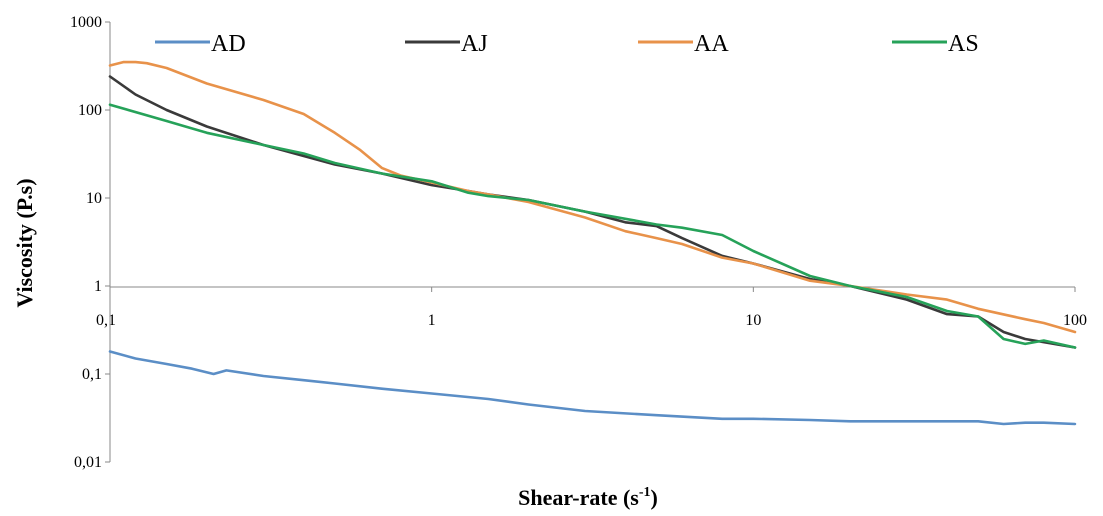 This screenshot has width=1103, height=516. Describe the element at coordinates (92, 374) in the screenshot. I see `y-tick-label: 0,1` at that location.